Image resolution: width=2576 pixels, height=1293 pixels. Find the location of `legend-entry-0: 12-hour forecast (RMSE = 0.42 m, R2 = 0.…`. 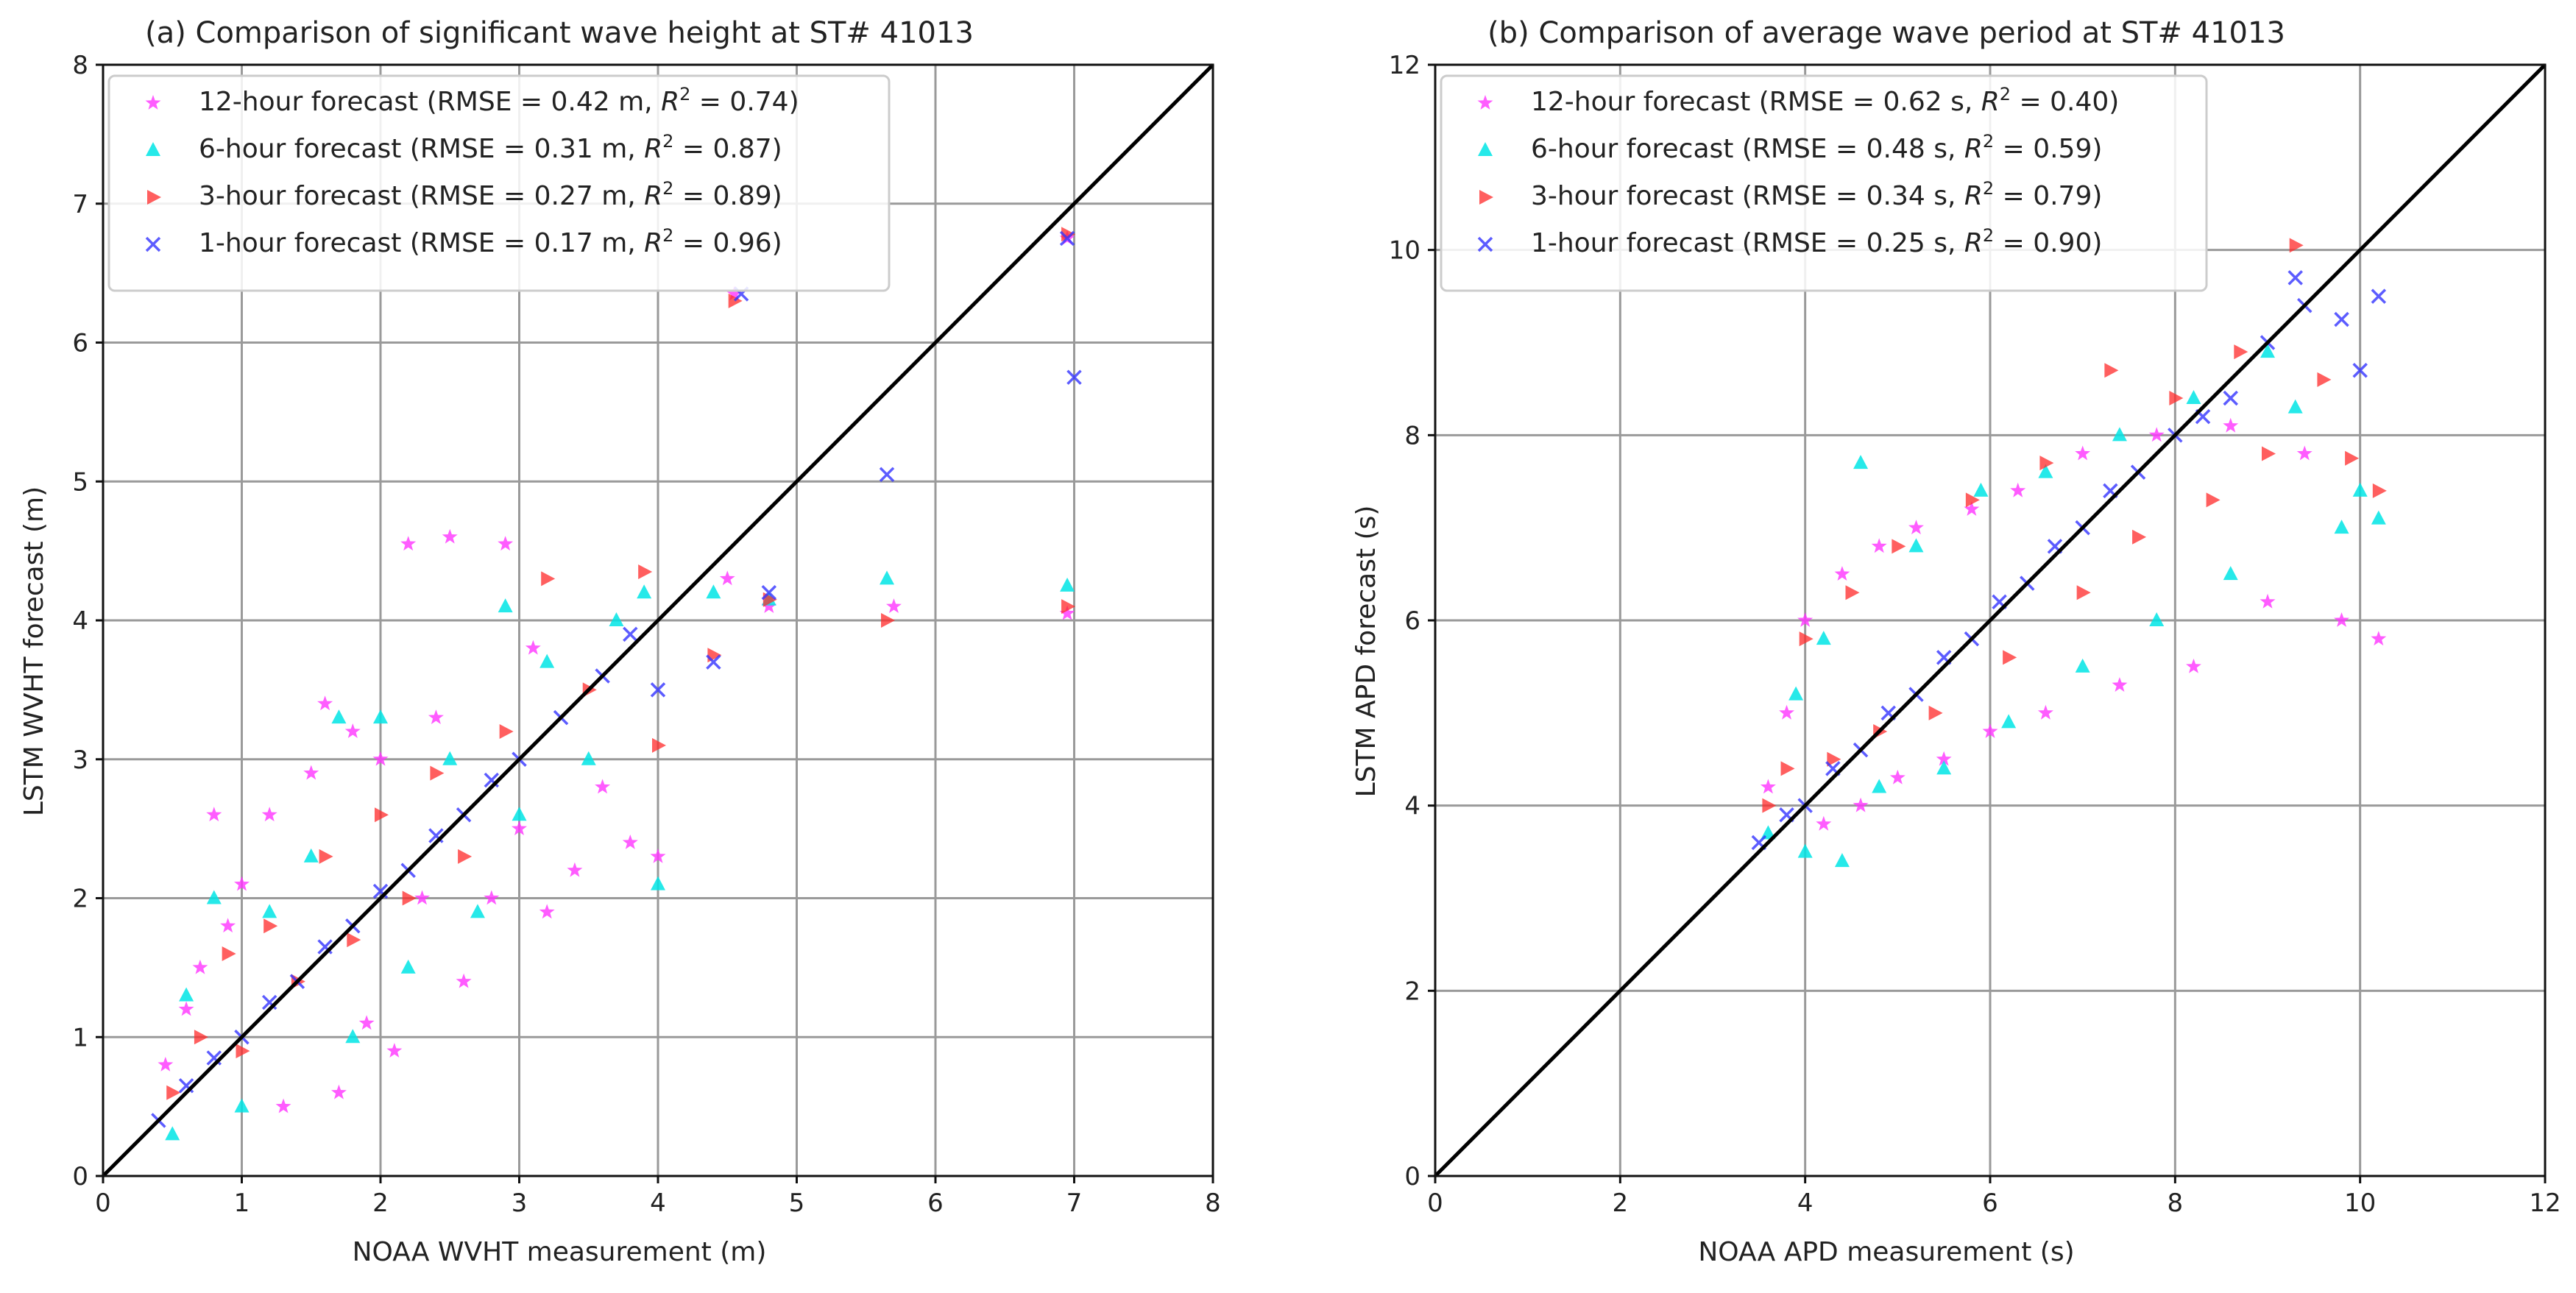

legend-entry-0: 12-hour forecast (RMSE = 0.42 m, R2 = 0.… is located at coordinates (499, 100).